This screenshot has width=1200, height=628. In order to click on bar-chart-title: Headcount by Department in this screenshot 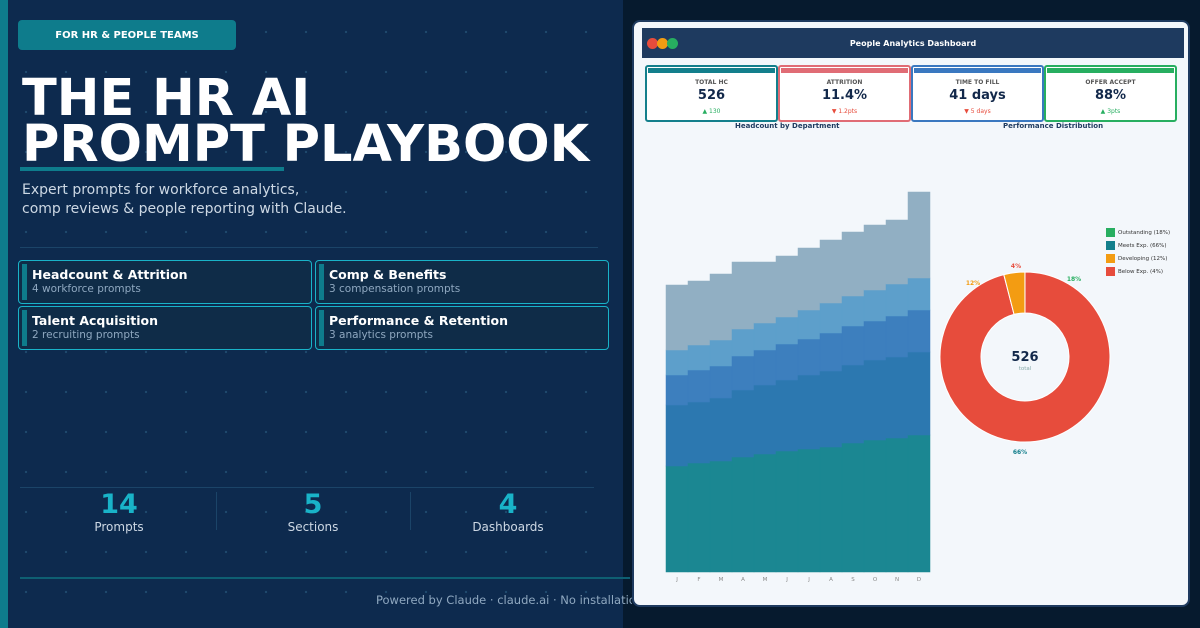, I will do `click(787, 126)`.